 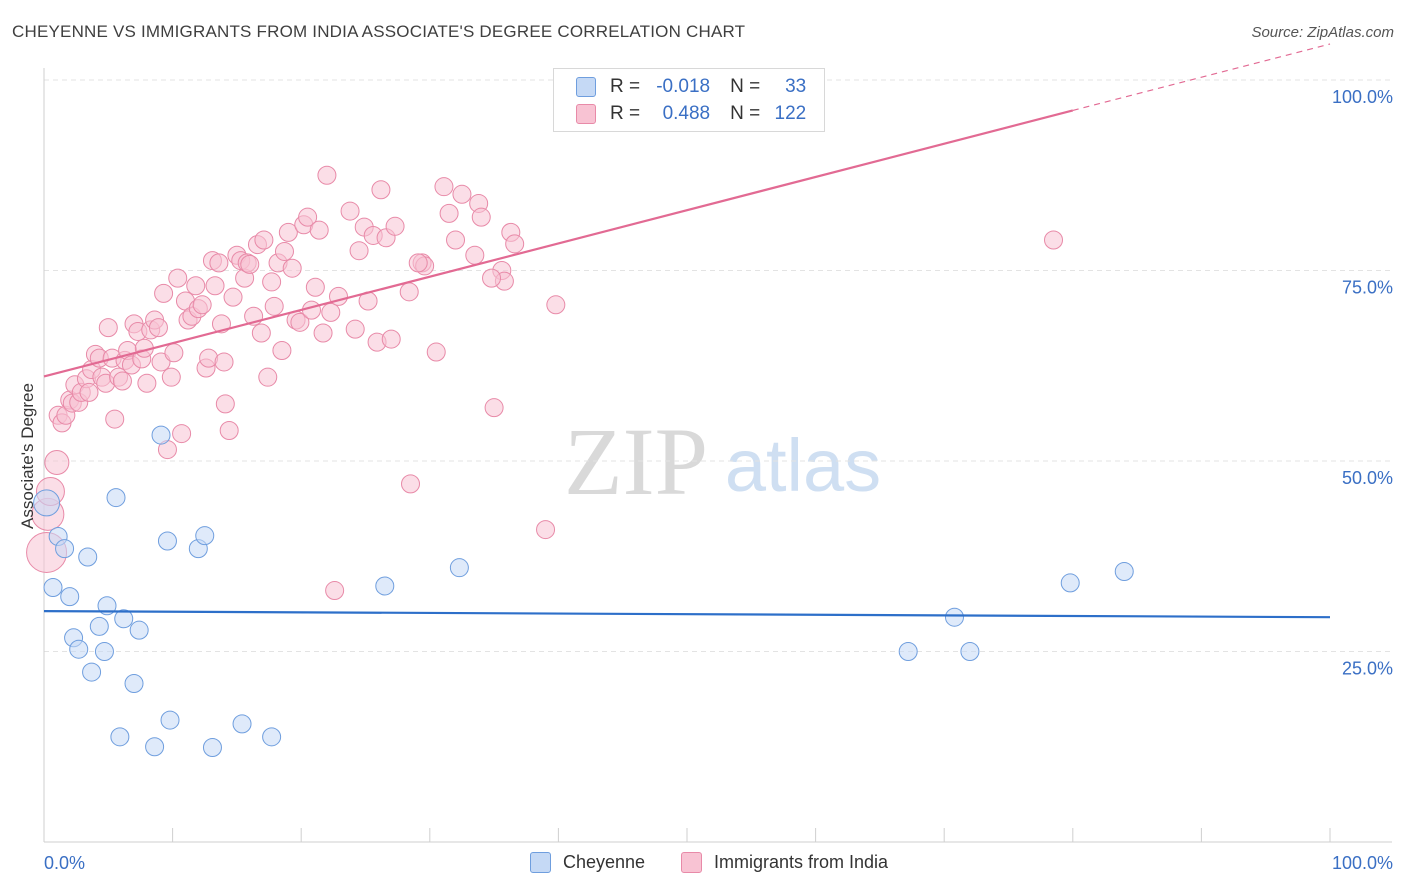 What do you see at coordinates (625, 86) in the screenshot?
I see `legend-r-label: R =` at bounding box center [625, 86].